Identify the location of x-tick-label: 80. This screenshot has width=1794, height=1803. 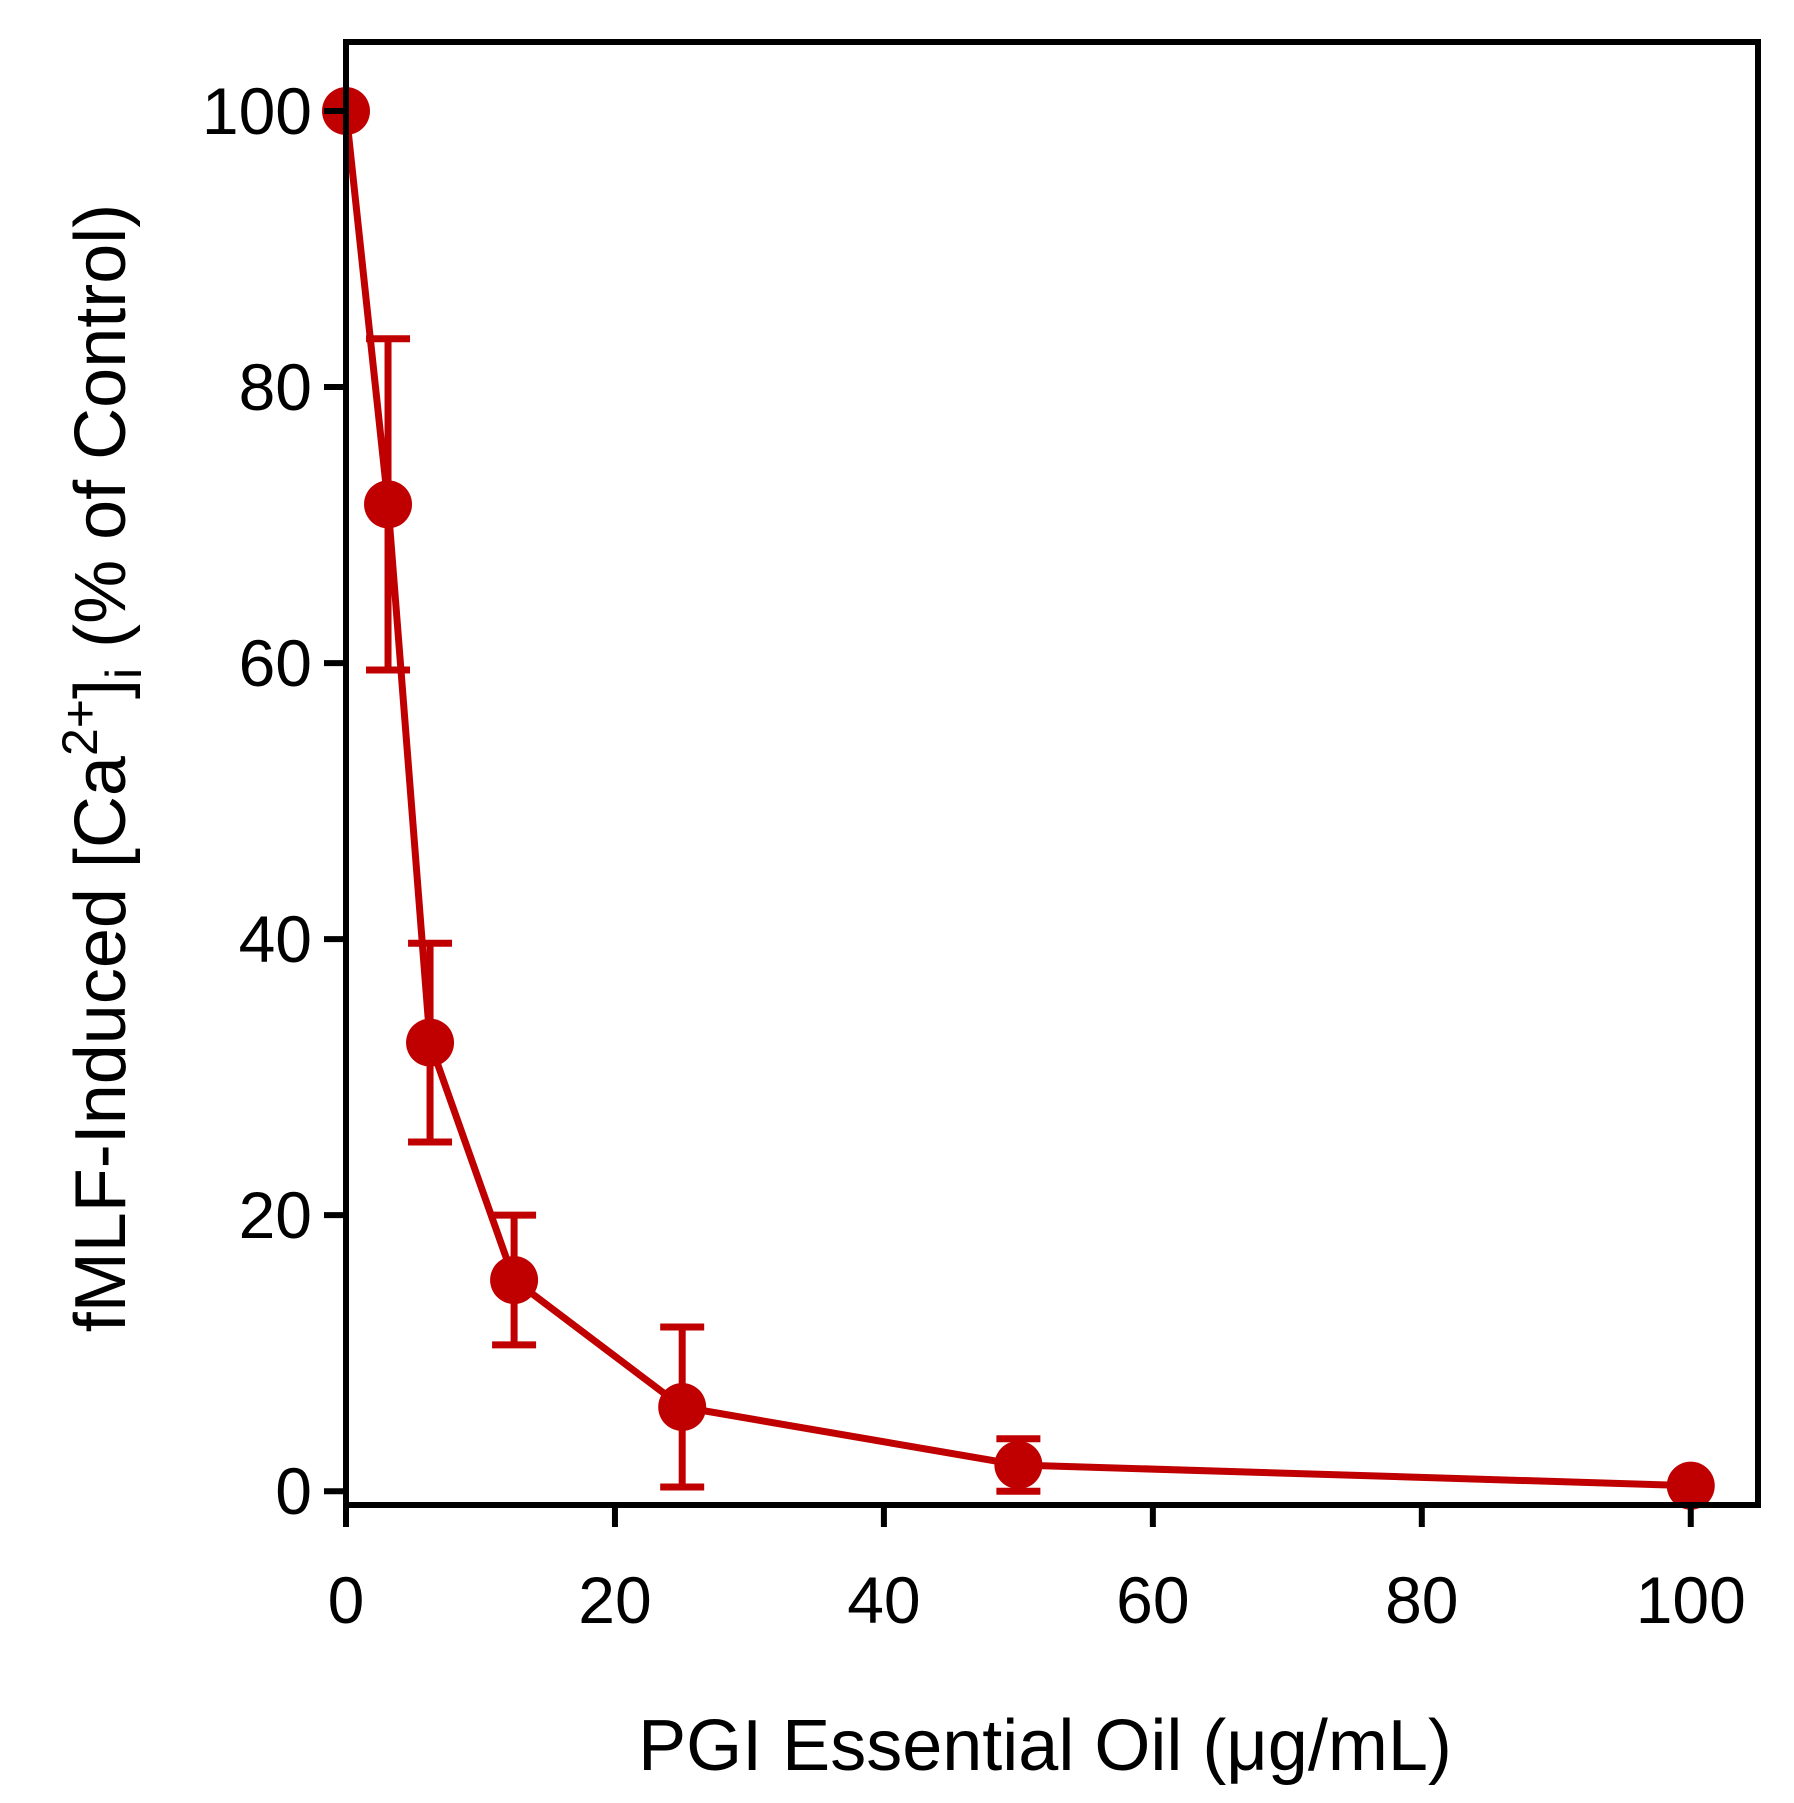
(1421, 1600).